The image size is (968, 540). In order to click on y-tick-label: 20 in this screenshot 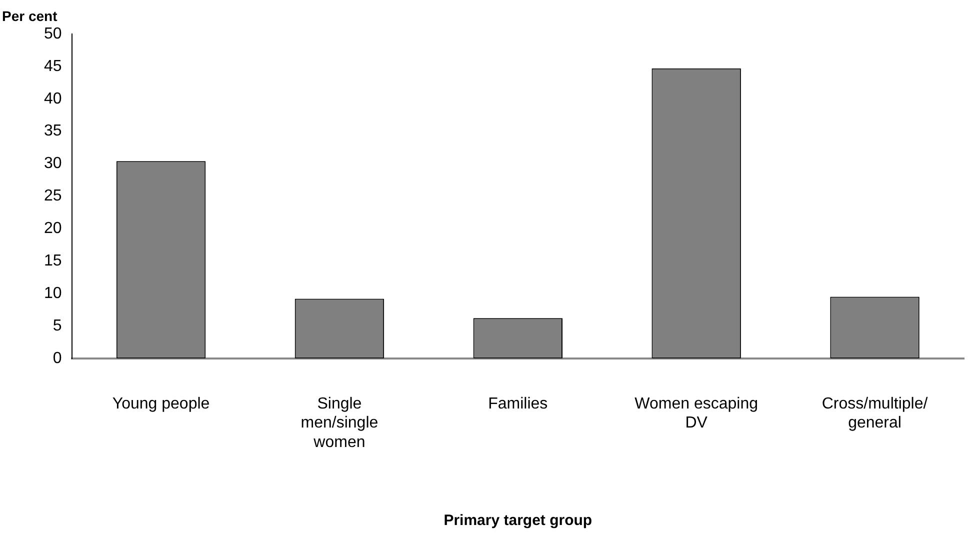, I will do `click(53, 229)`.